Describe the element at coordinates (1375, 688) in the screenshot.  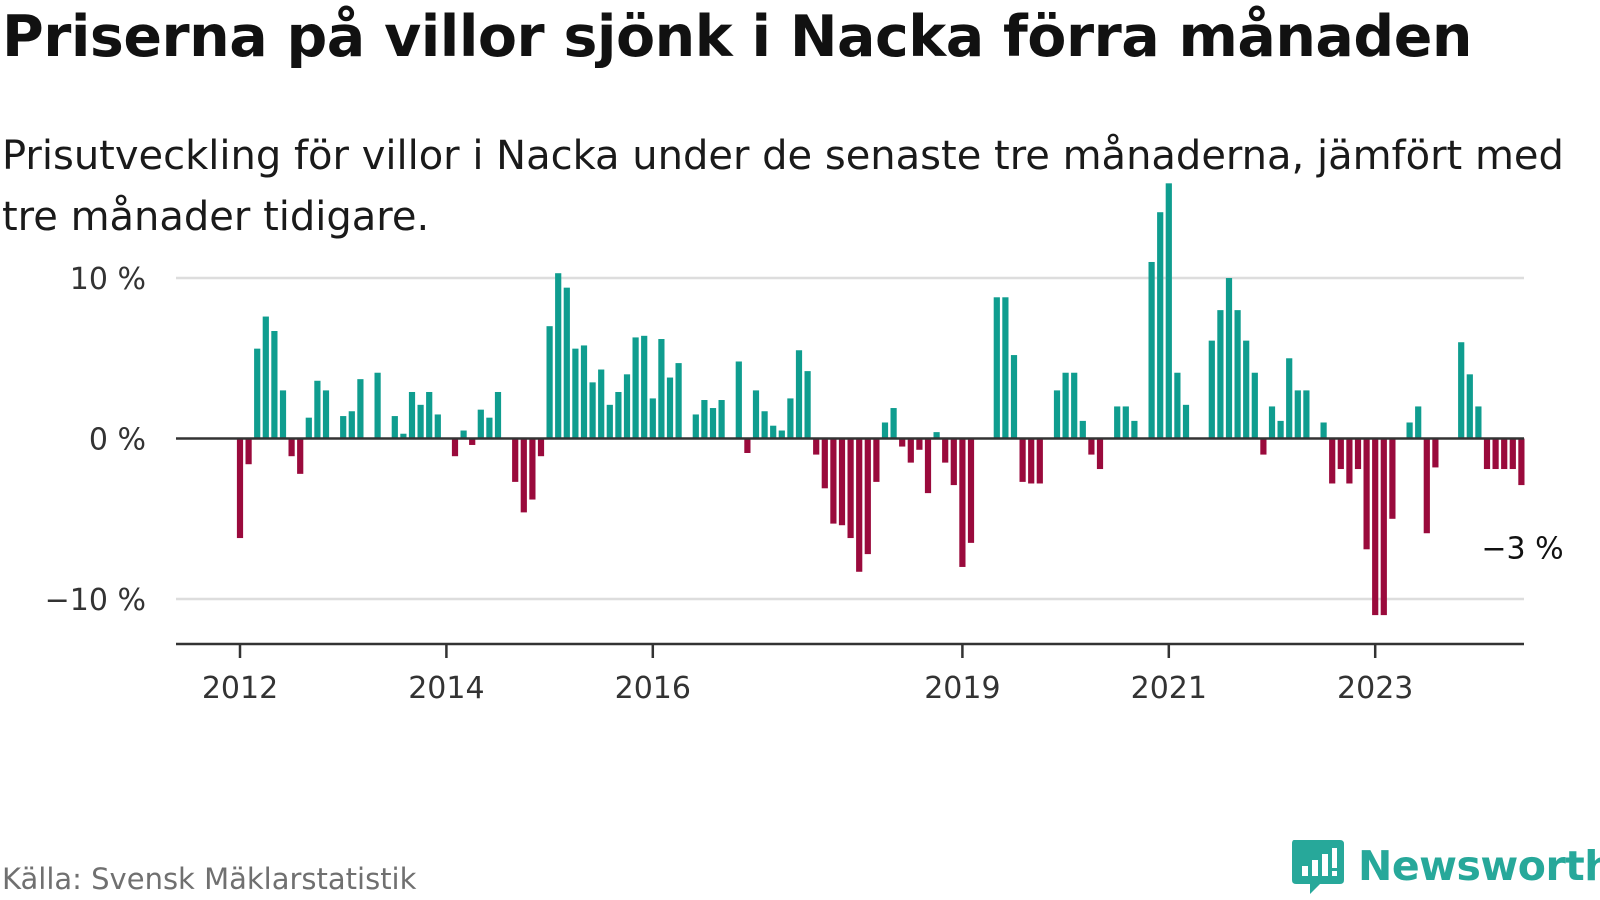
I see `x-tick-label: 2023` at that location.